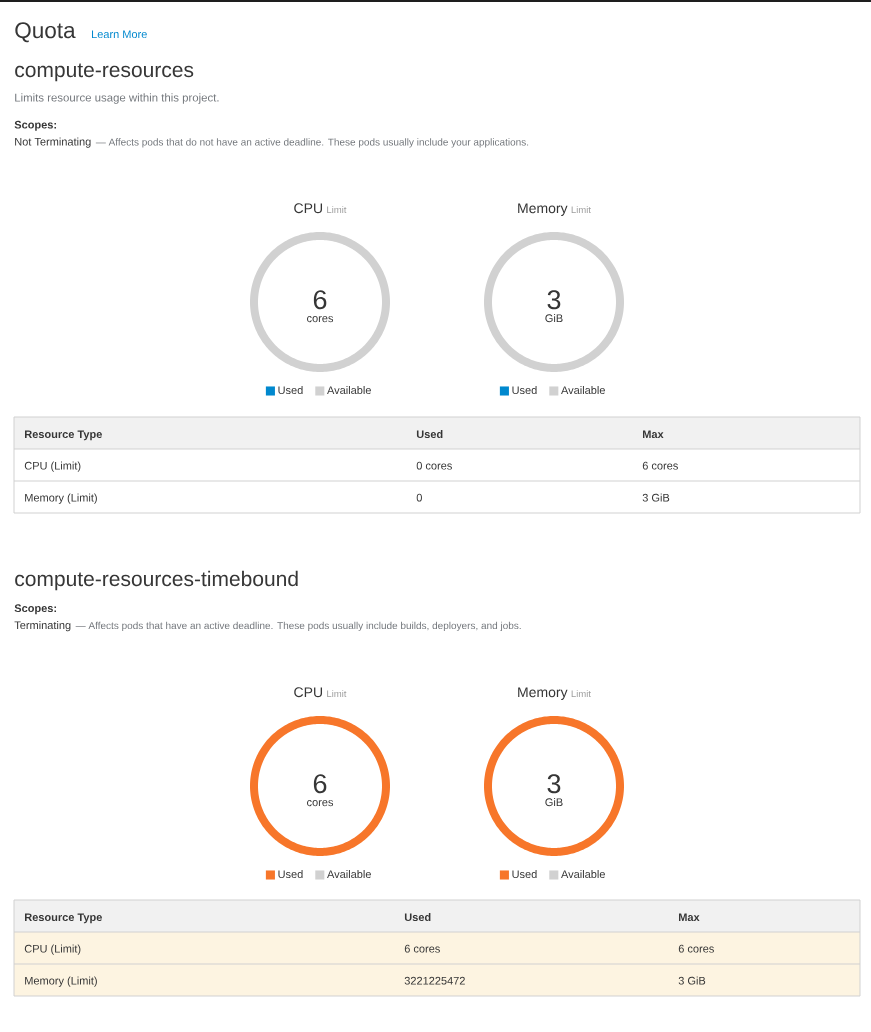 This screenshot has height=1032, width=871. What do you see at coordinates (298, 626) in the screenshot?
I see `text: — Affects pods that have an active deadline. These pods usually include builds, deployers, and jobs.` at bounding box center [298, 626].